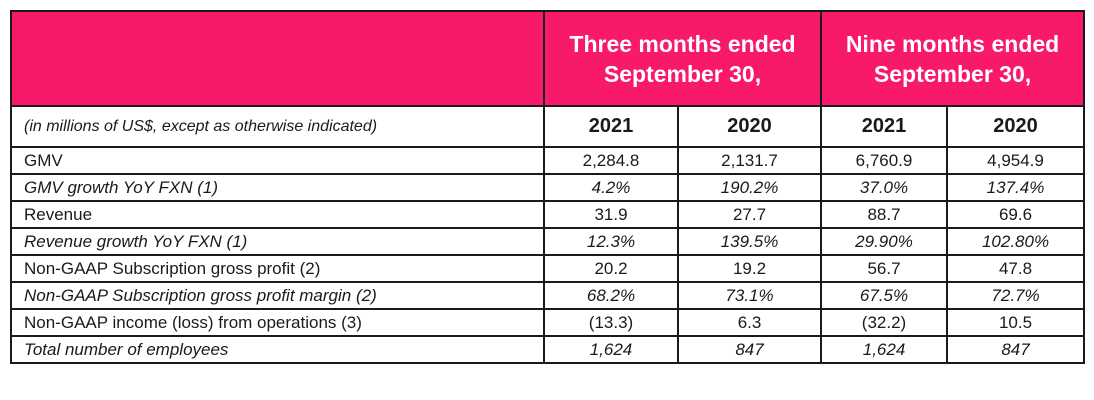 The height and width of the screenshot is (400, 1094). What do you see at coordinates (749, 214) in the screenshot?
I see `cell-value: 27.7` at bounding box center [749, 214].